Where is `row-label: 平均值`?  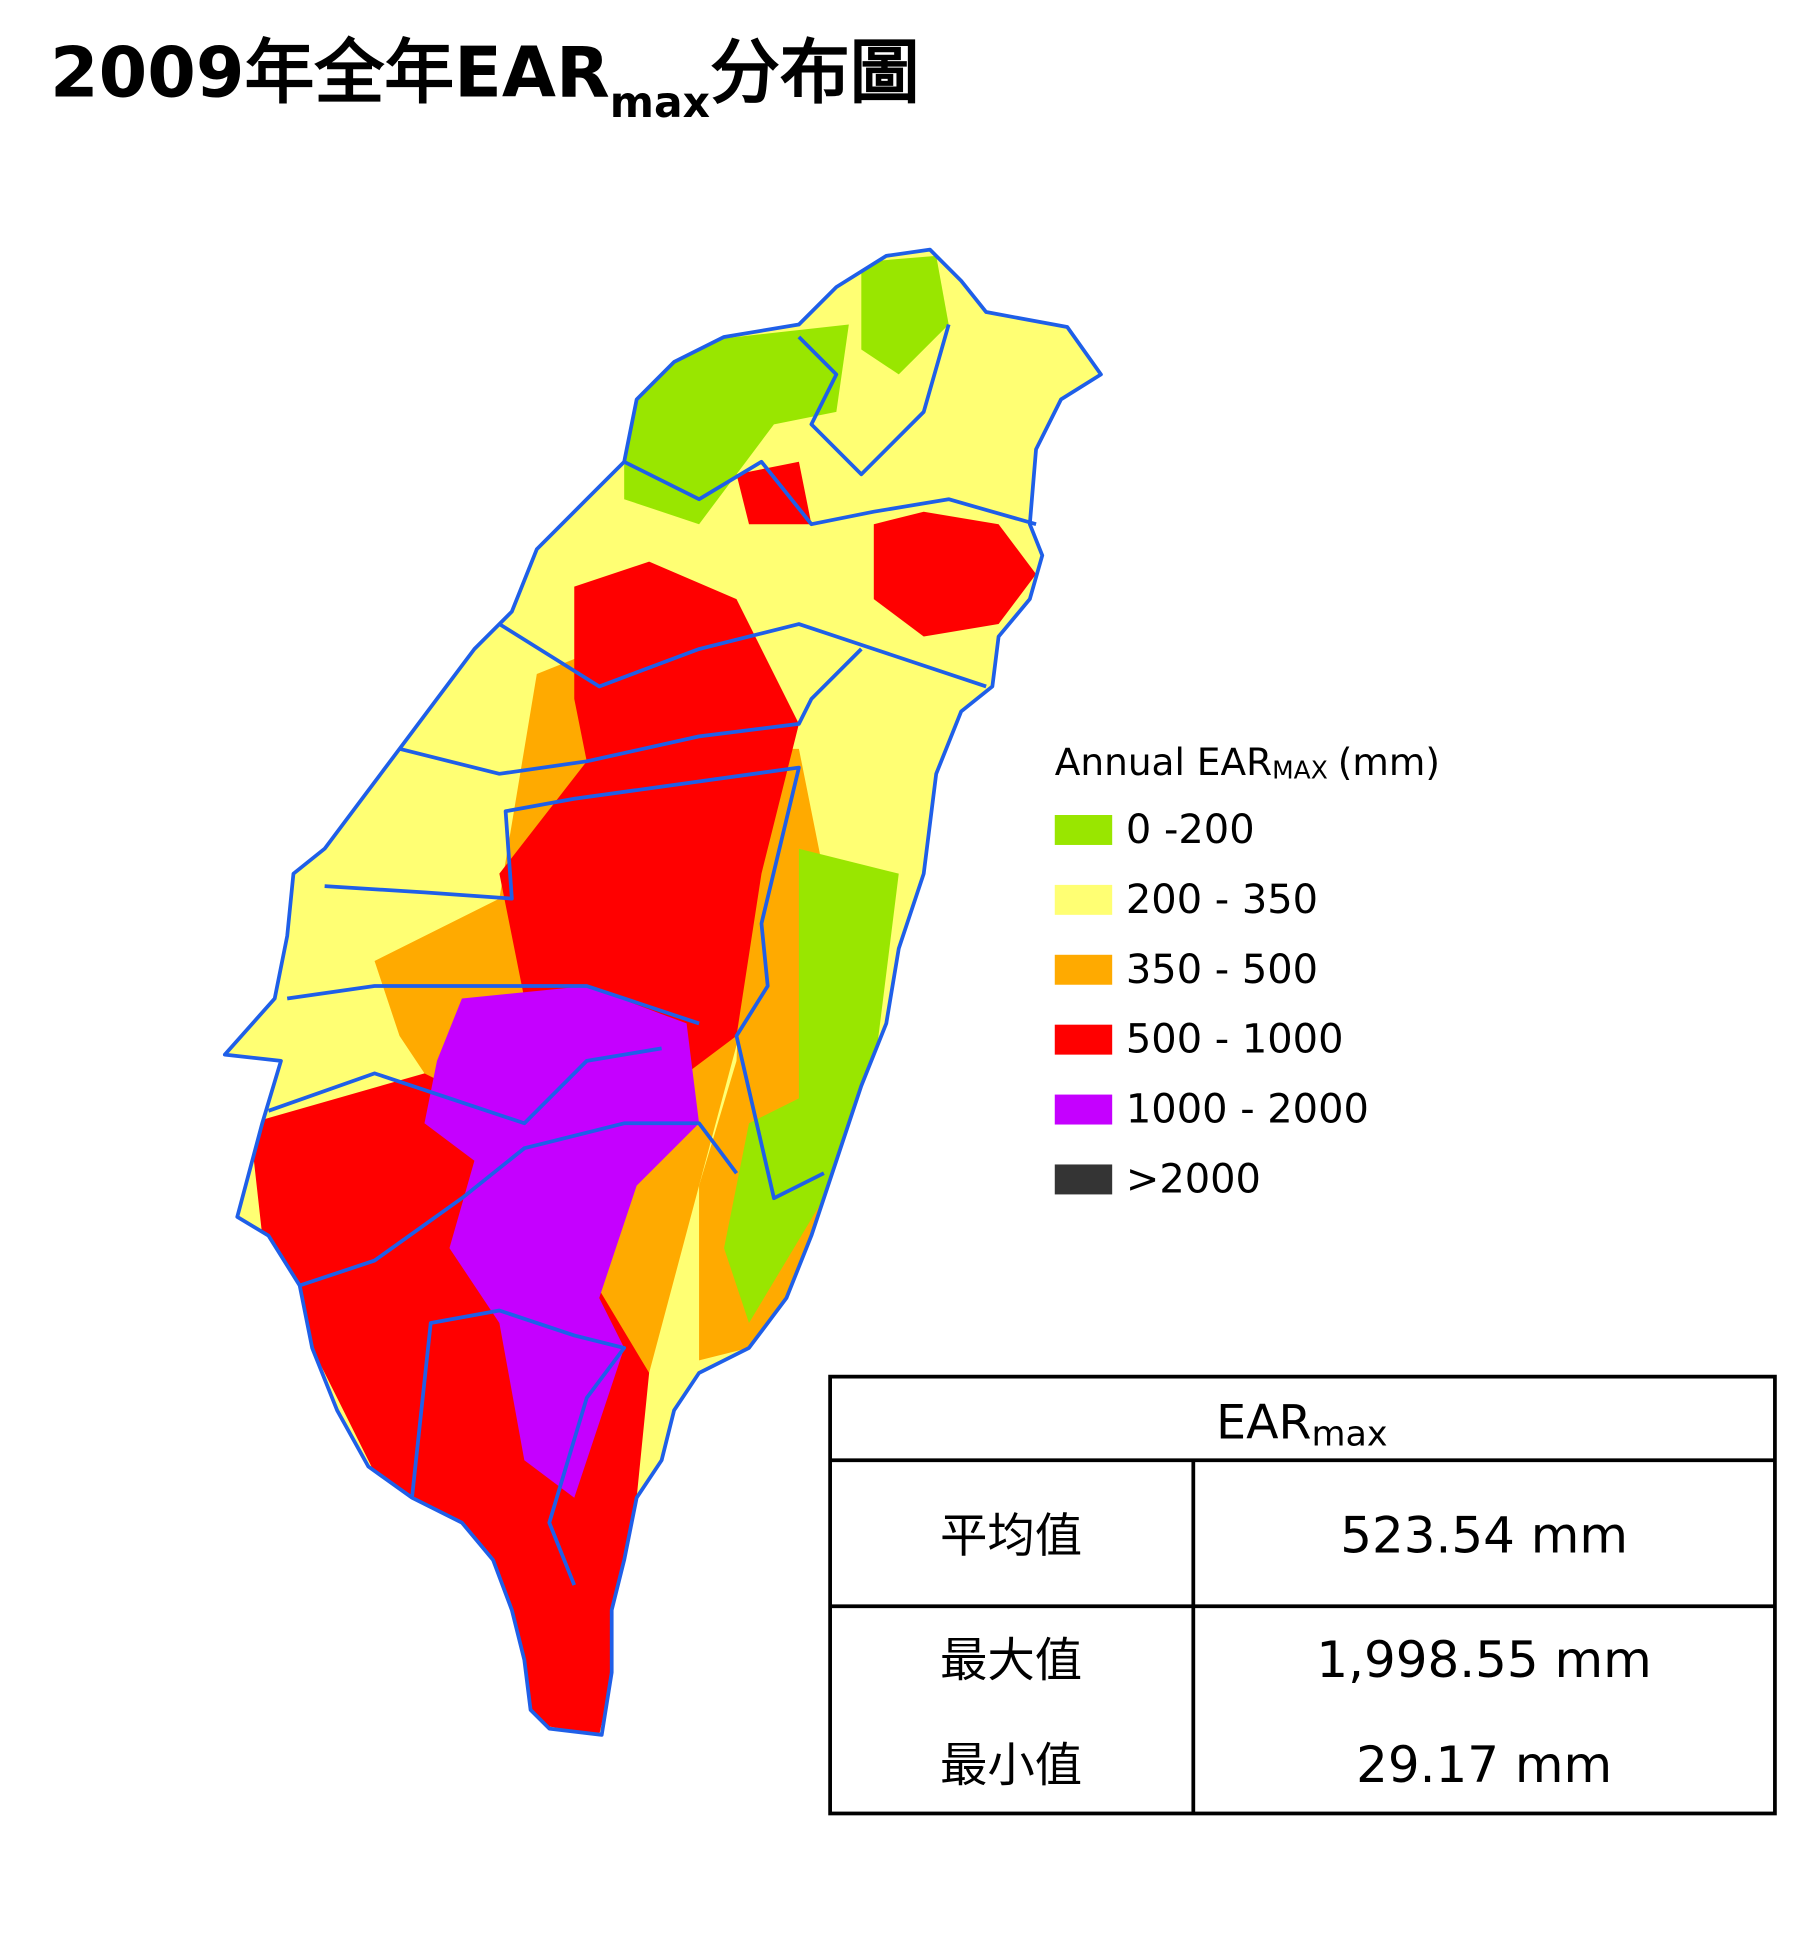
row-label: 平均值 is located at coordinates (1011, 1536).